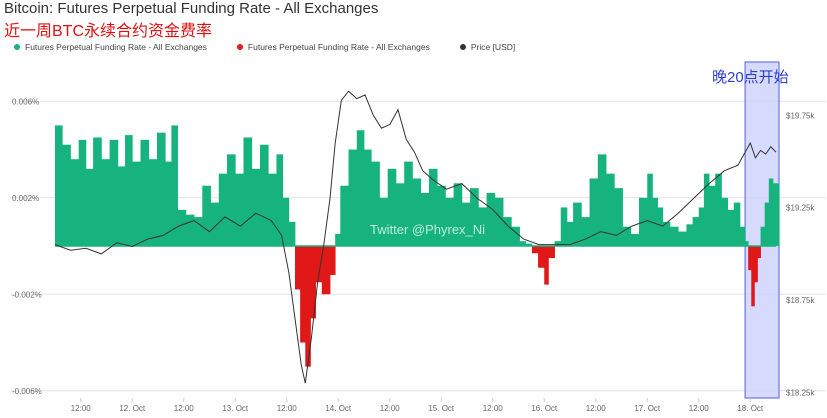 This screenshot has height=418, width=827. What do you see at coordinates (800, 392) in the screenshot?
I see `y-right-tick-label: $18.25k` at bounding box center [800, 392].